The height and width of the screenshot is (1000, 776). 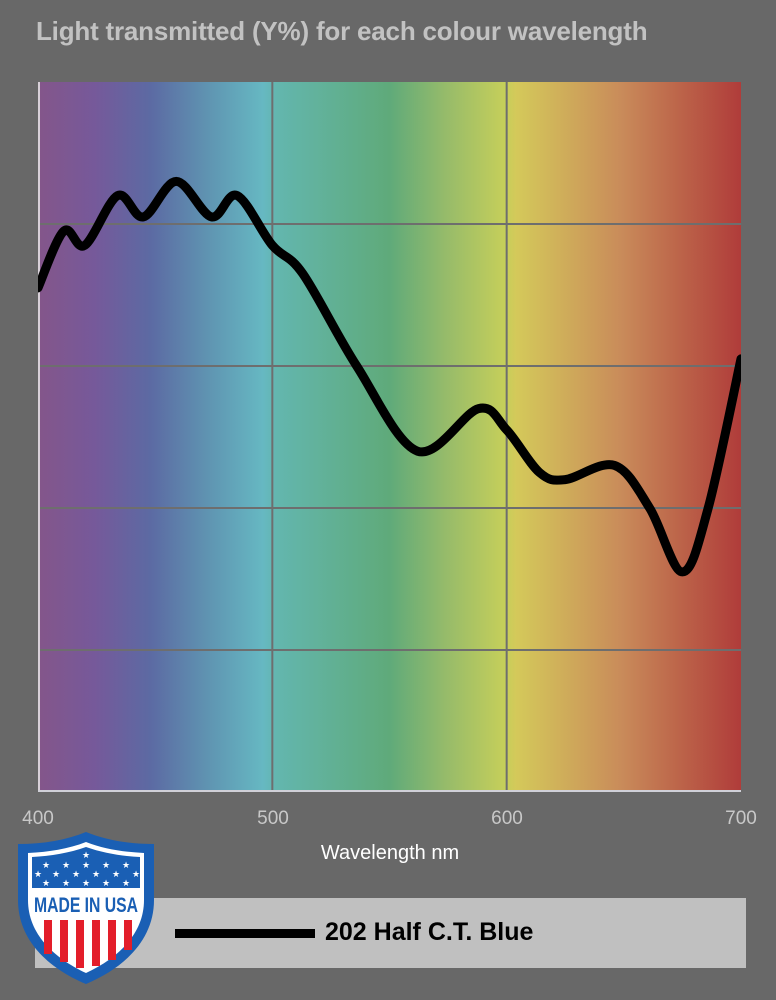 What do you see at coordinates (390, 853) in the screenshot?
I see `x-axis-label: Wavelength nm` at bounding box center [390, 853].